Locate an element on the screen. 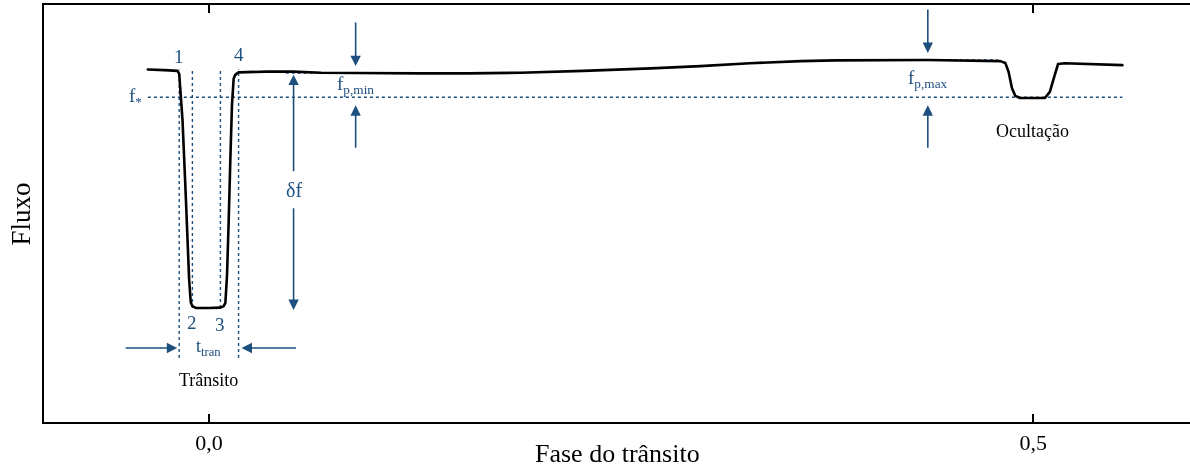 The height and width of the screenshot is (466, 1190). annotation: Trânsito is located at coordinates (209, 380).